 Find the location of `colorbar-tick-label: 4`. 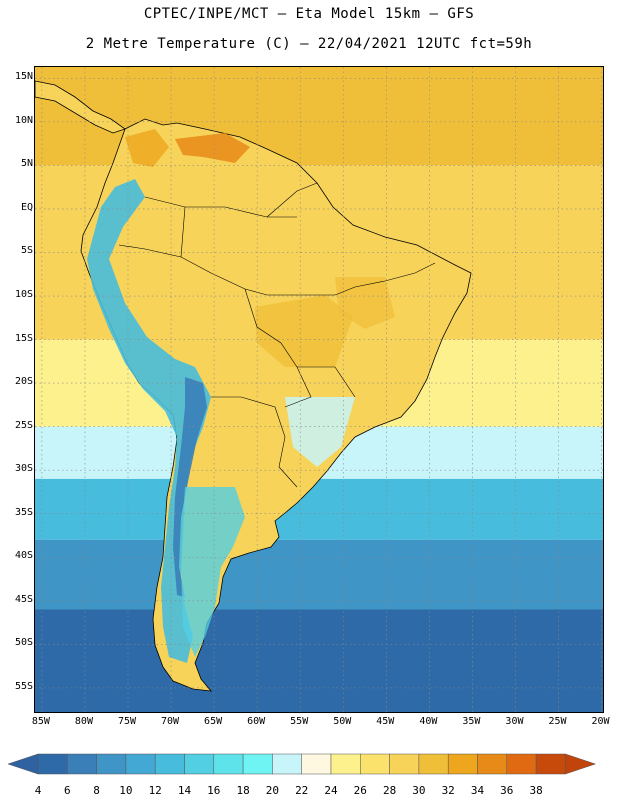

colorbar-tick-label: 4 is located at coordinates (38, 790).